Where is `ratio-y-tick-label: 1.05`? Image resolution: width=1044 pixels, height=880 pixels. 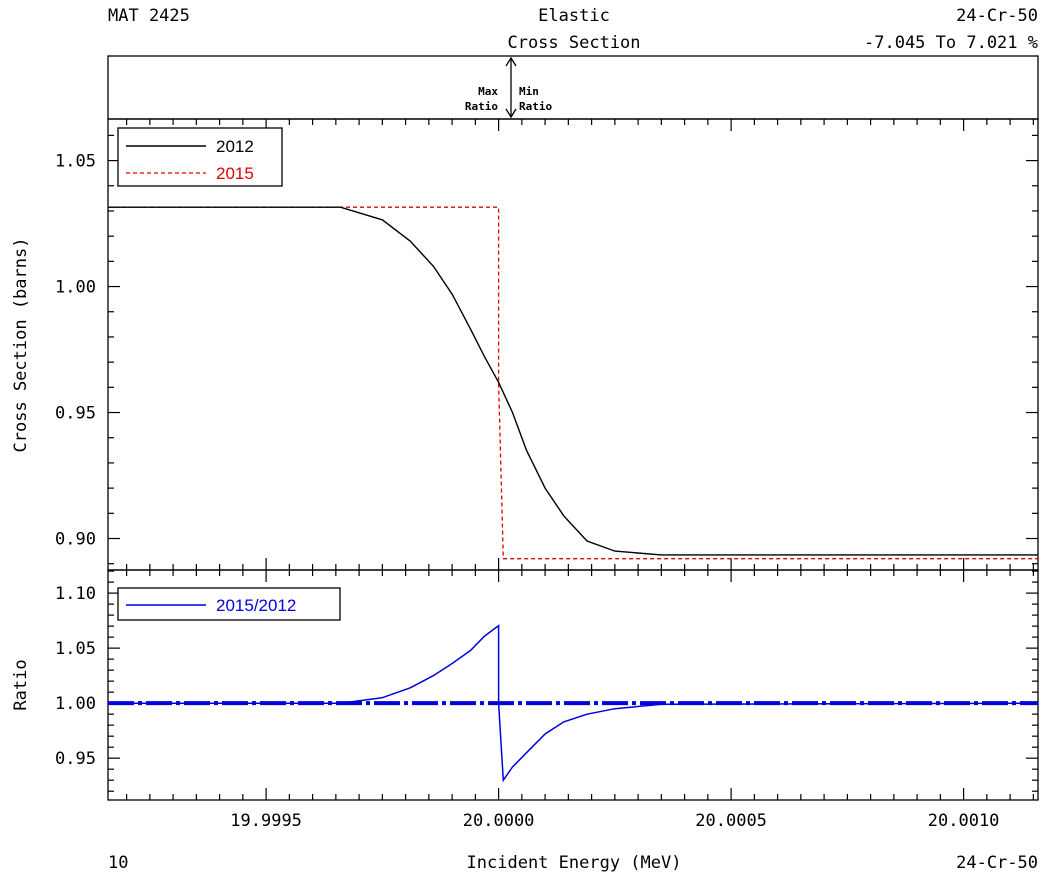
ratio-y-tick-label: 1.05 is located at coordinates (75, 649).